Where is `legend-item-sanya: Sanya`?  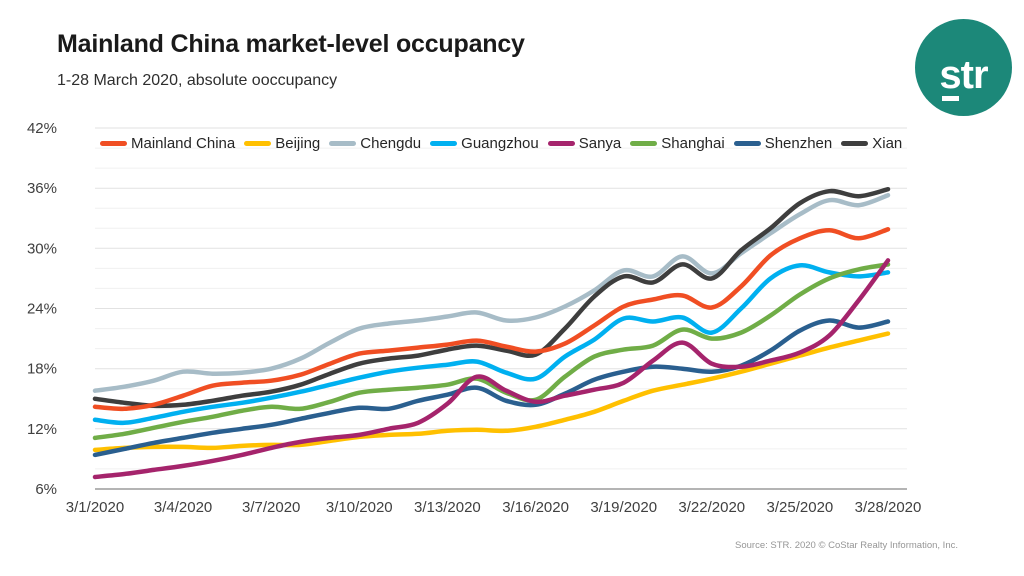 legend-item-sanya: Sanya is located at coordinates (584, 143).